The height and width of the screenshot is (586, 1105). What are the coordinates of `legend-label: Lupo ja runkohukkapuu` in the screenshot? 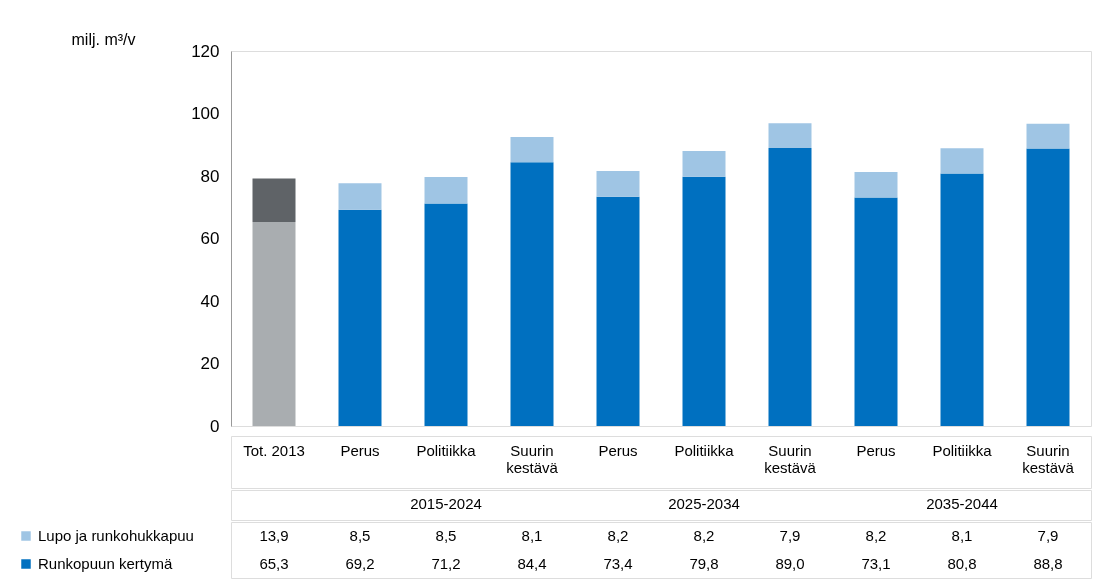 It's located at (116, 535).